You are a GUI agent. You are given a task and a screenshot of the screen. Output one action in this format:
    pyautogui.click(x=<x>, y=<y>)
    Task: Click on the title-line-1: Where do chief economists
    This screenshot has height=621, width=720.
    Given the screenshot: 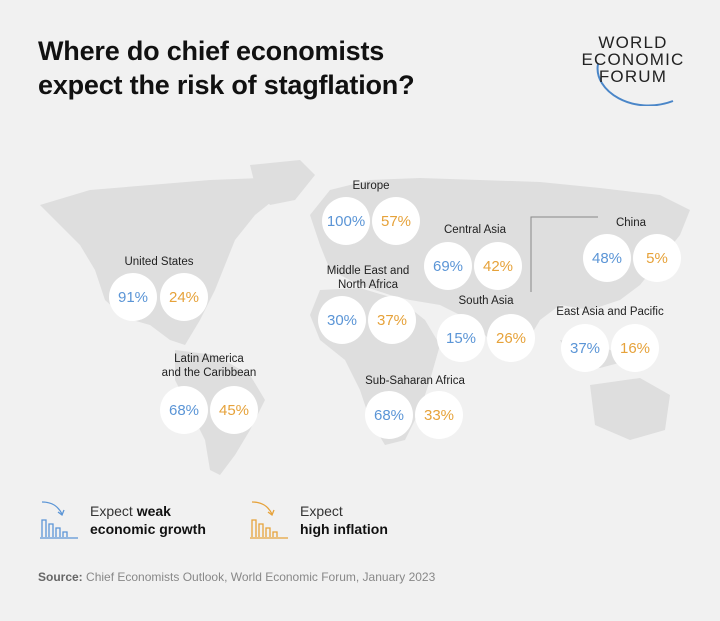 What is the action you would take?
    pyautogui.click(x=211, y=51)
    